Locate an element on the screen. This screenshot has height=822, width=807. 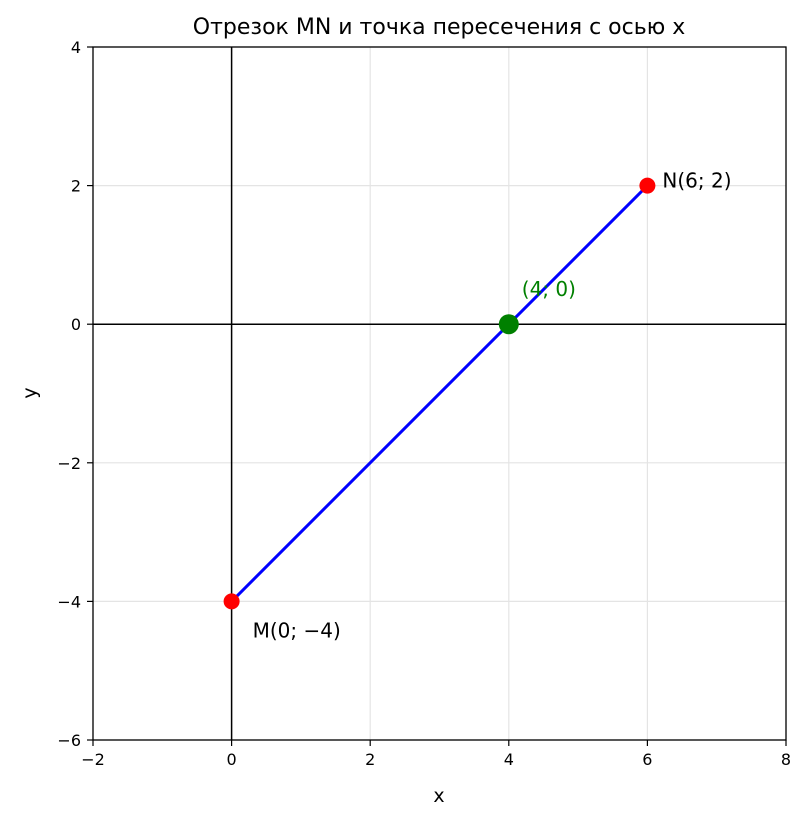
x-tick-label: 0 is located at coordinates (232, 759).